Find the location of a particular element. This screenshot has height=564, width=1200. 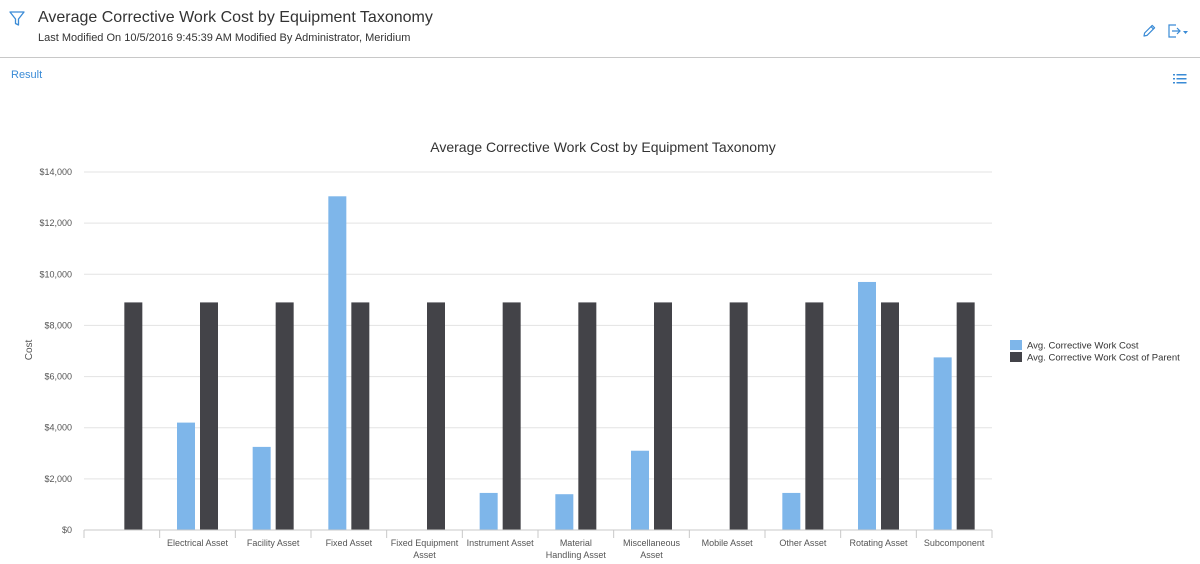

x-tick-label: Other Asset is located at coordinates (803, 543).